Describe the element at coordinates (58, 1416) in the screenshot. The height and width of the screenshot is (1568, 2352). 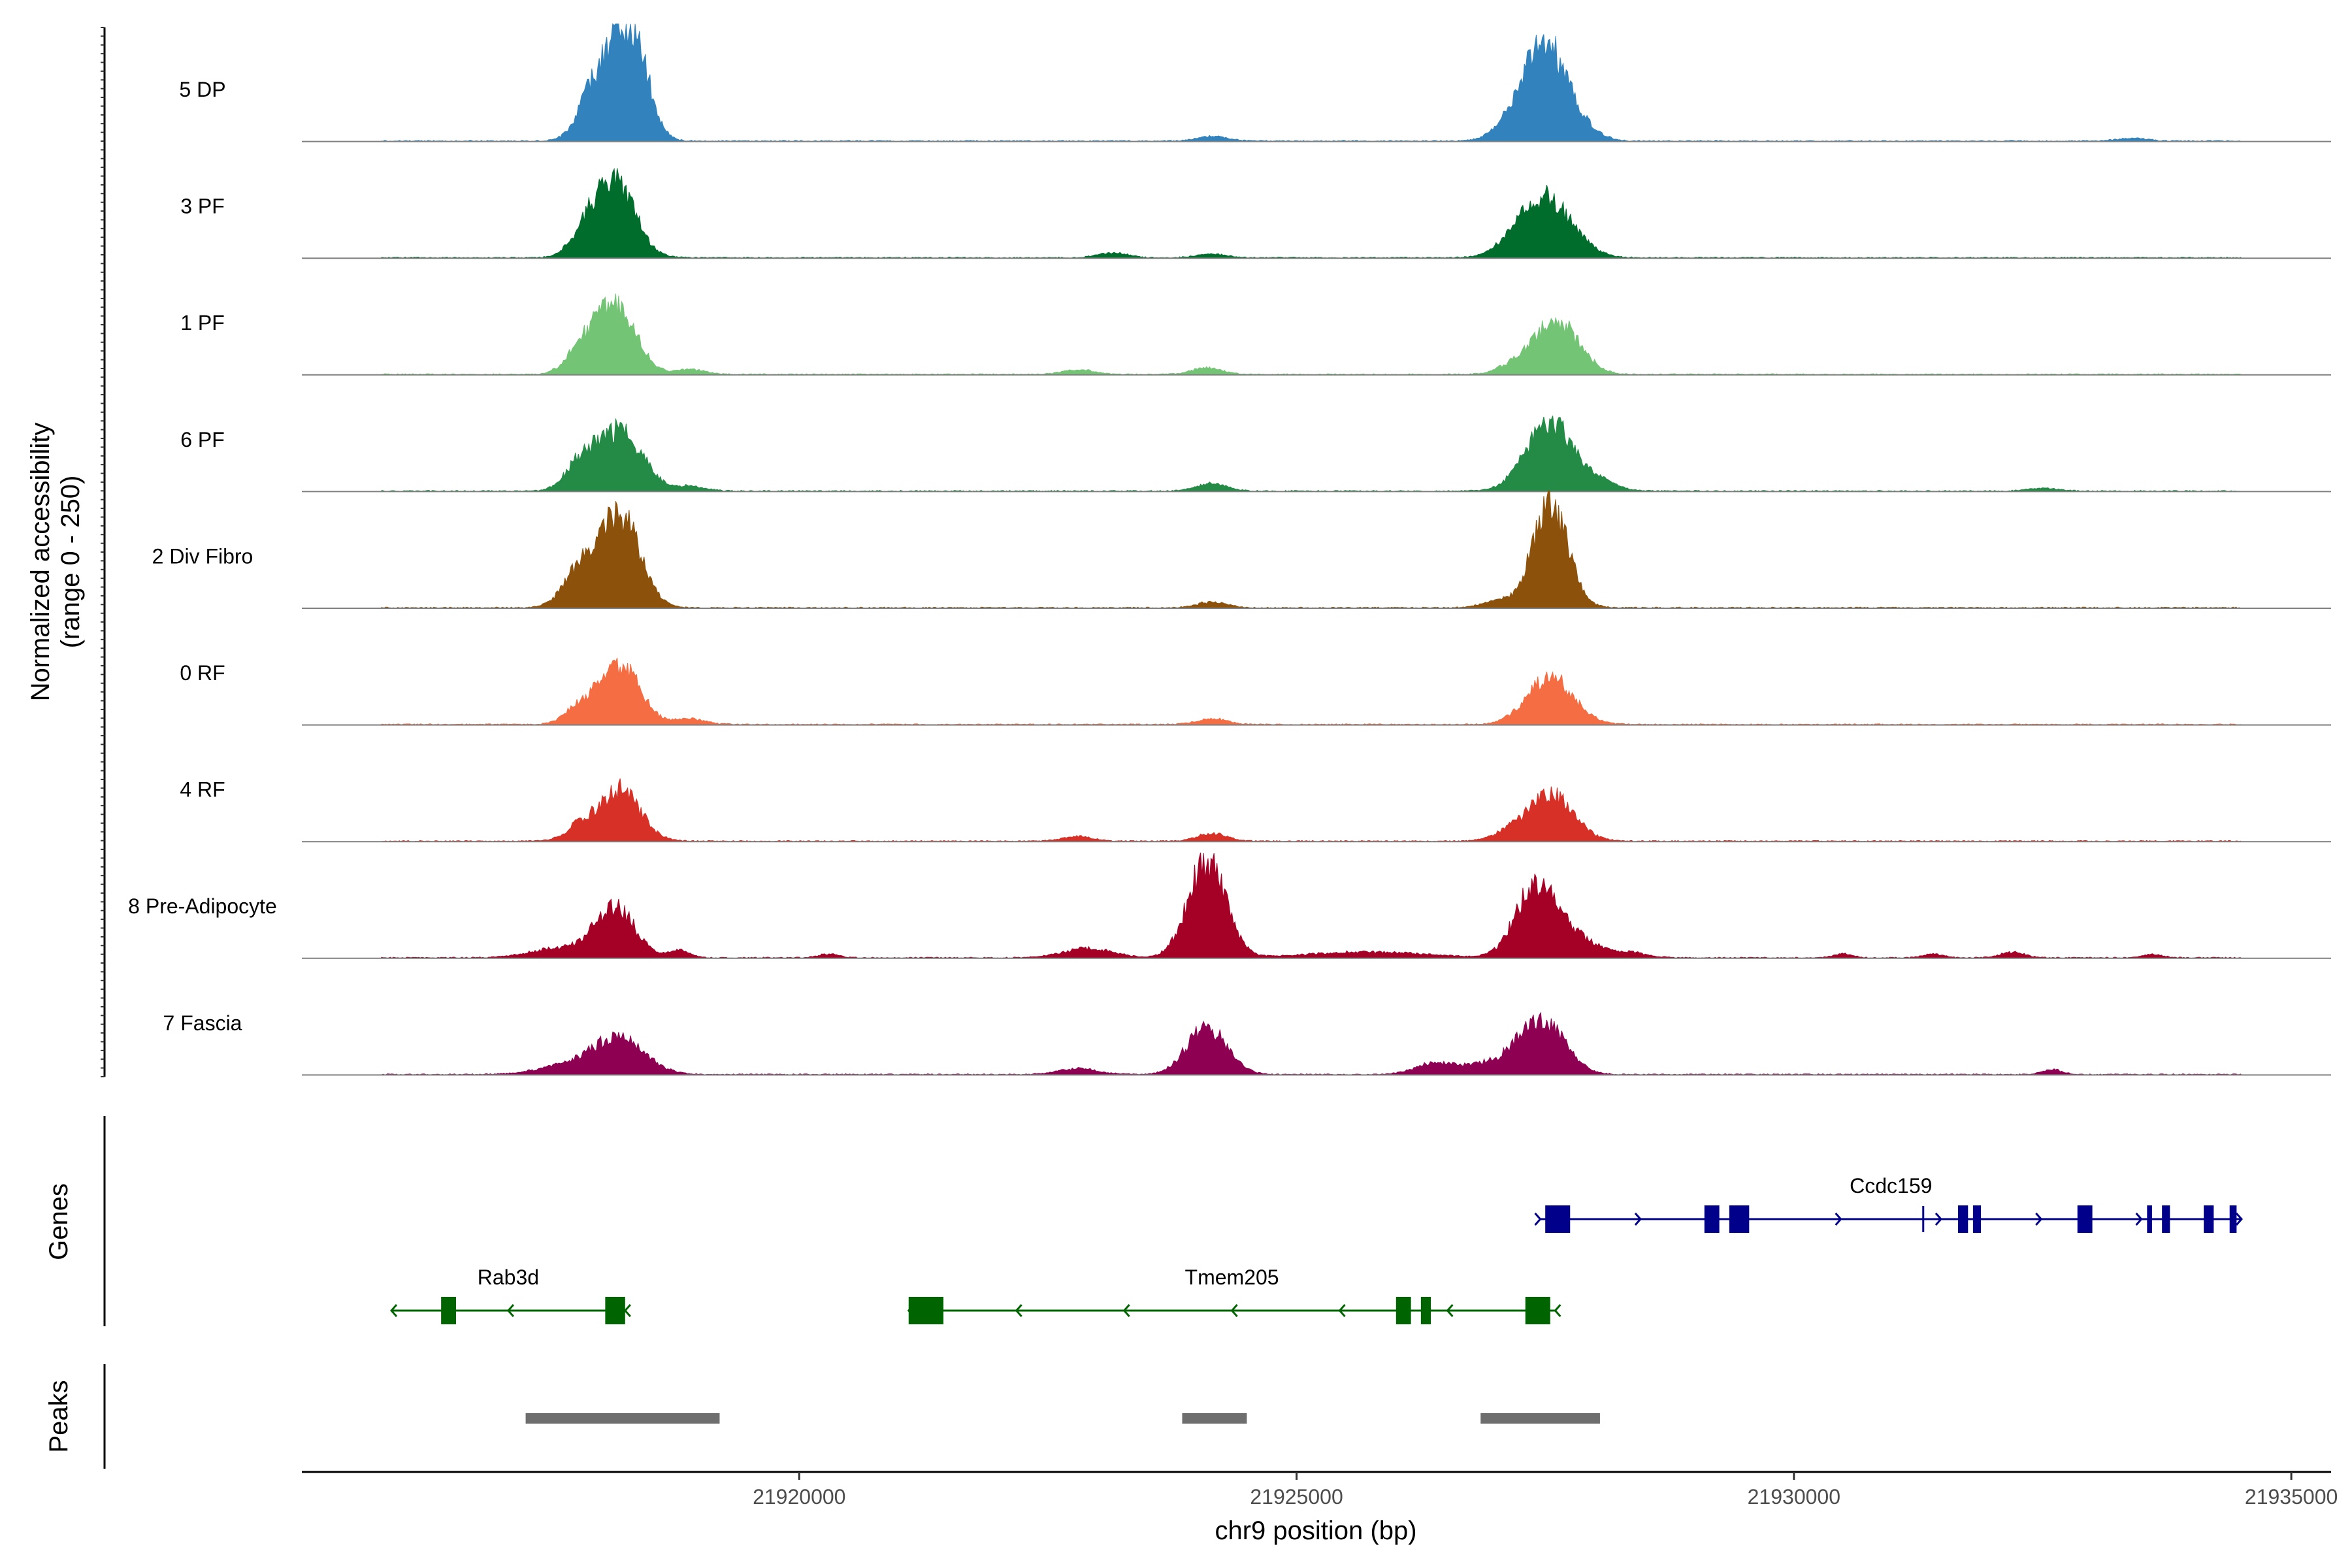
I see `peaks-track-title: Peaks` at that location.